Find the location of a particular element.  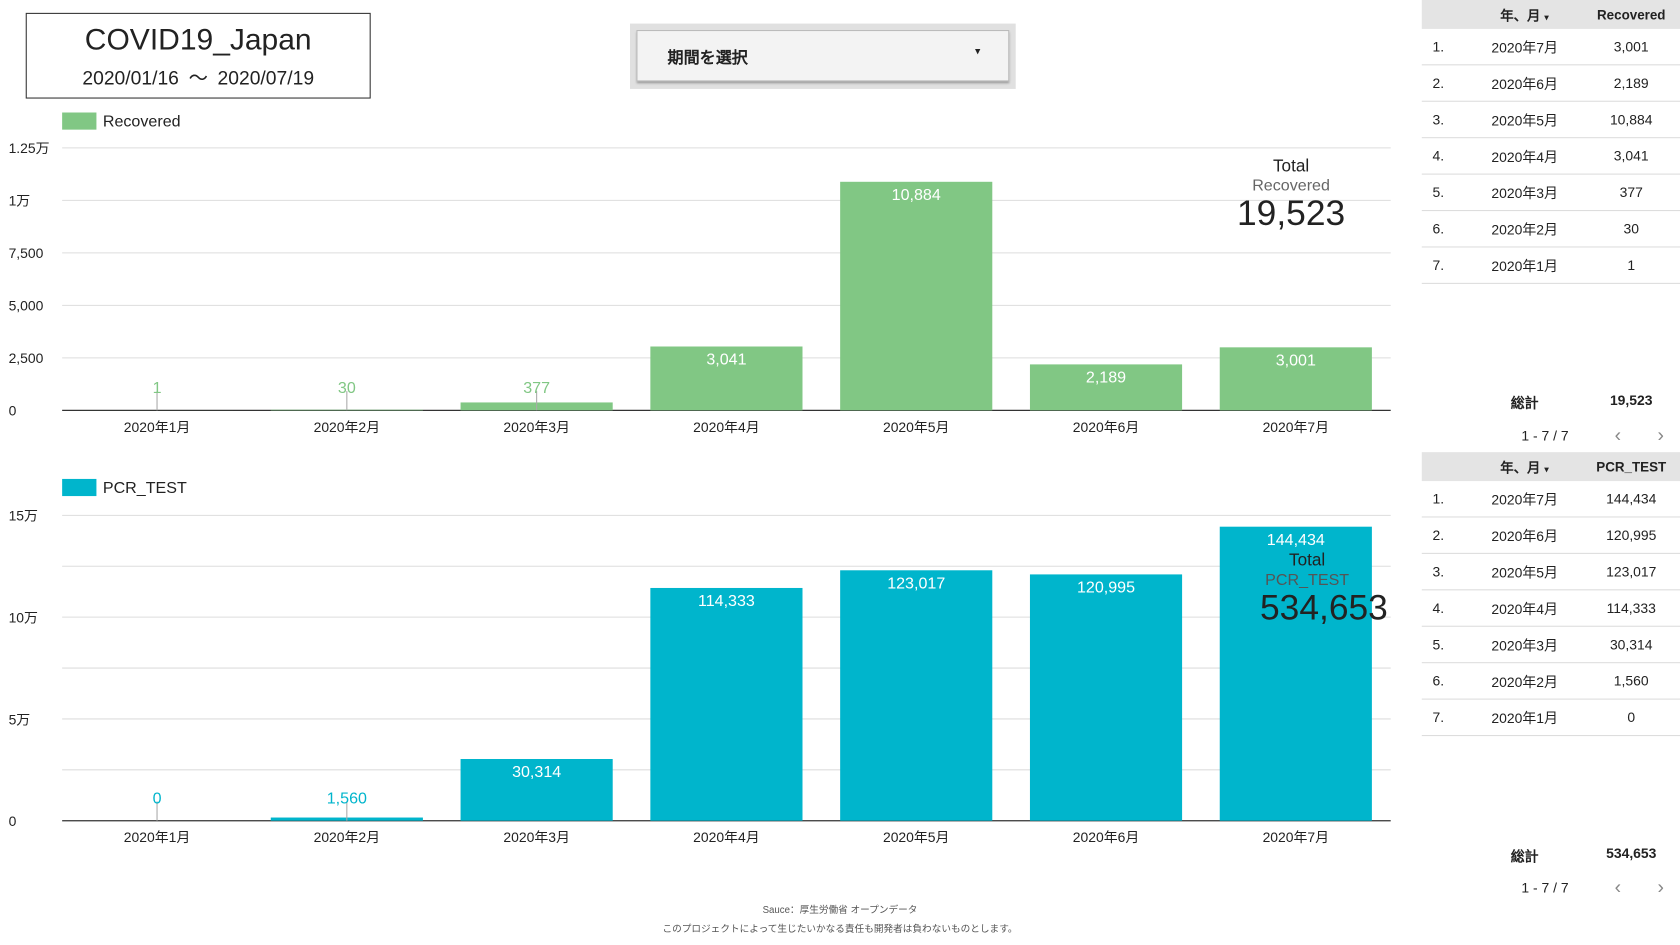

legend-swatch is located at coordinates (79, 121).